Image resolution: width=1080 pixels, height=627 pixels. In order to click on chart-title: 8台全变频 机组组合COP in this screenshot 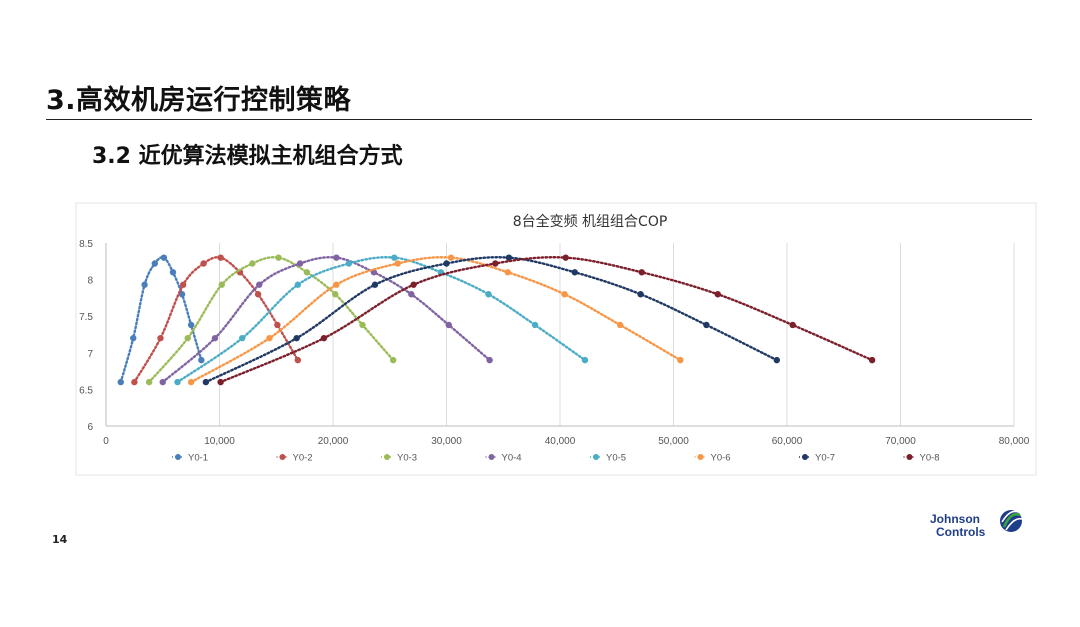, I will do `click(590, 221)`.